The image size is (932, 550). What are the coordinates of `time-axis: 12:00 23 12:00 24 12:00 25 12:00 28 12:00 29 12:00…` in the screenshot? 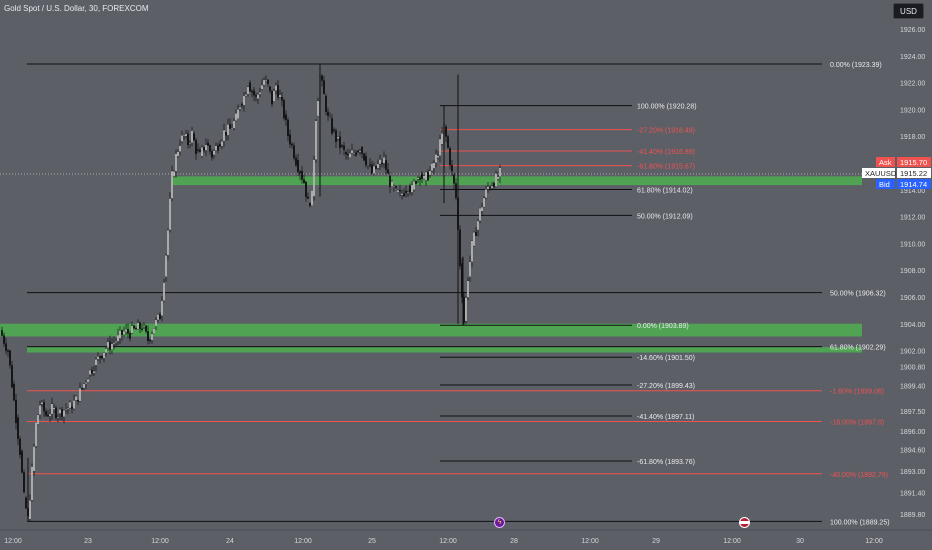 It's located at (443, 541).